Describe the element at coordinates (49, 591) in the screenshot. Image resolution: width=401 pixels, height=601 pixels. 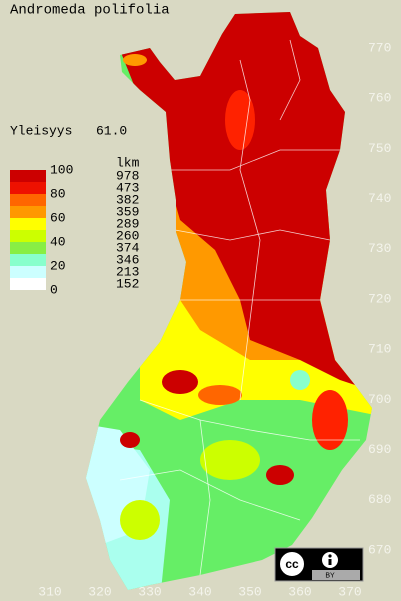
I see `x-axis-label: 310` at that location.